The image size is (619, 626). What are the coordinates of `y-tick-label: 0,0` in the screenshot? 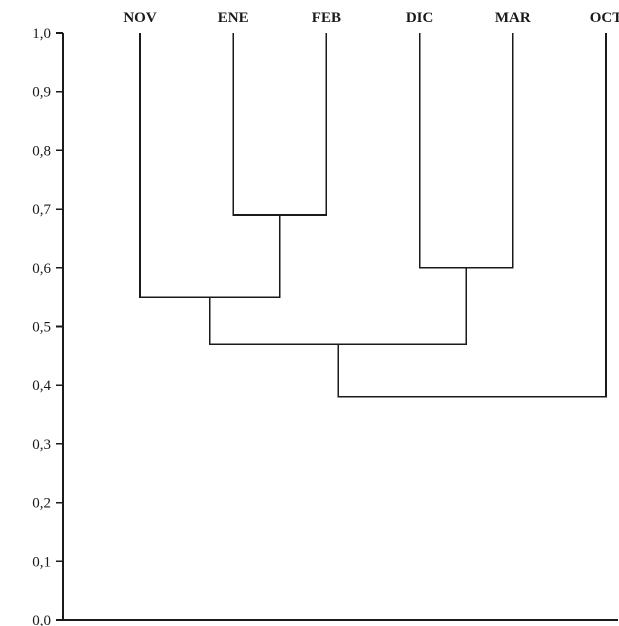 It's located at (41, 619).